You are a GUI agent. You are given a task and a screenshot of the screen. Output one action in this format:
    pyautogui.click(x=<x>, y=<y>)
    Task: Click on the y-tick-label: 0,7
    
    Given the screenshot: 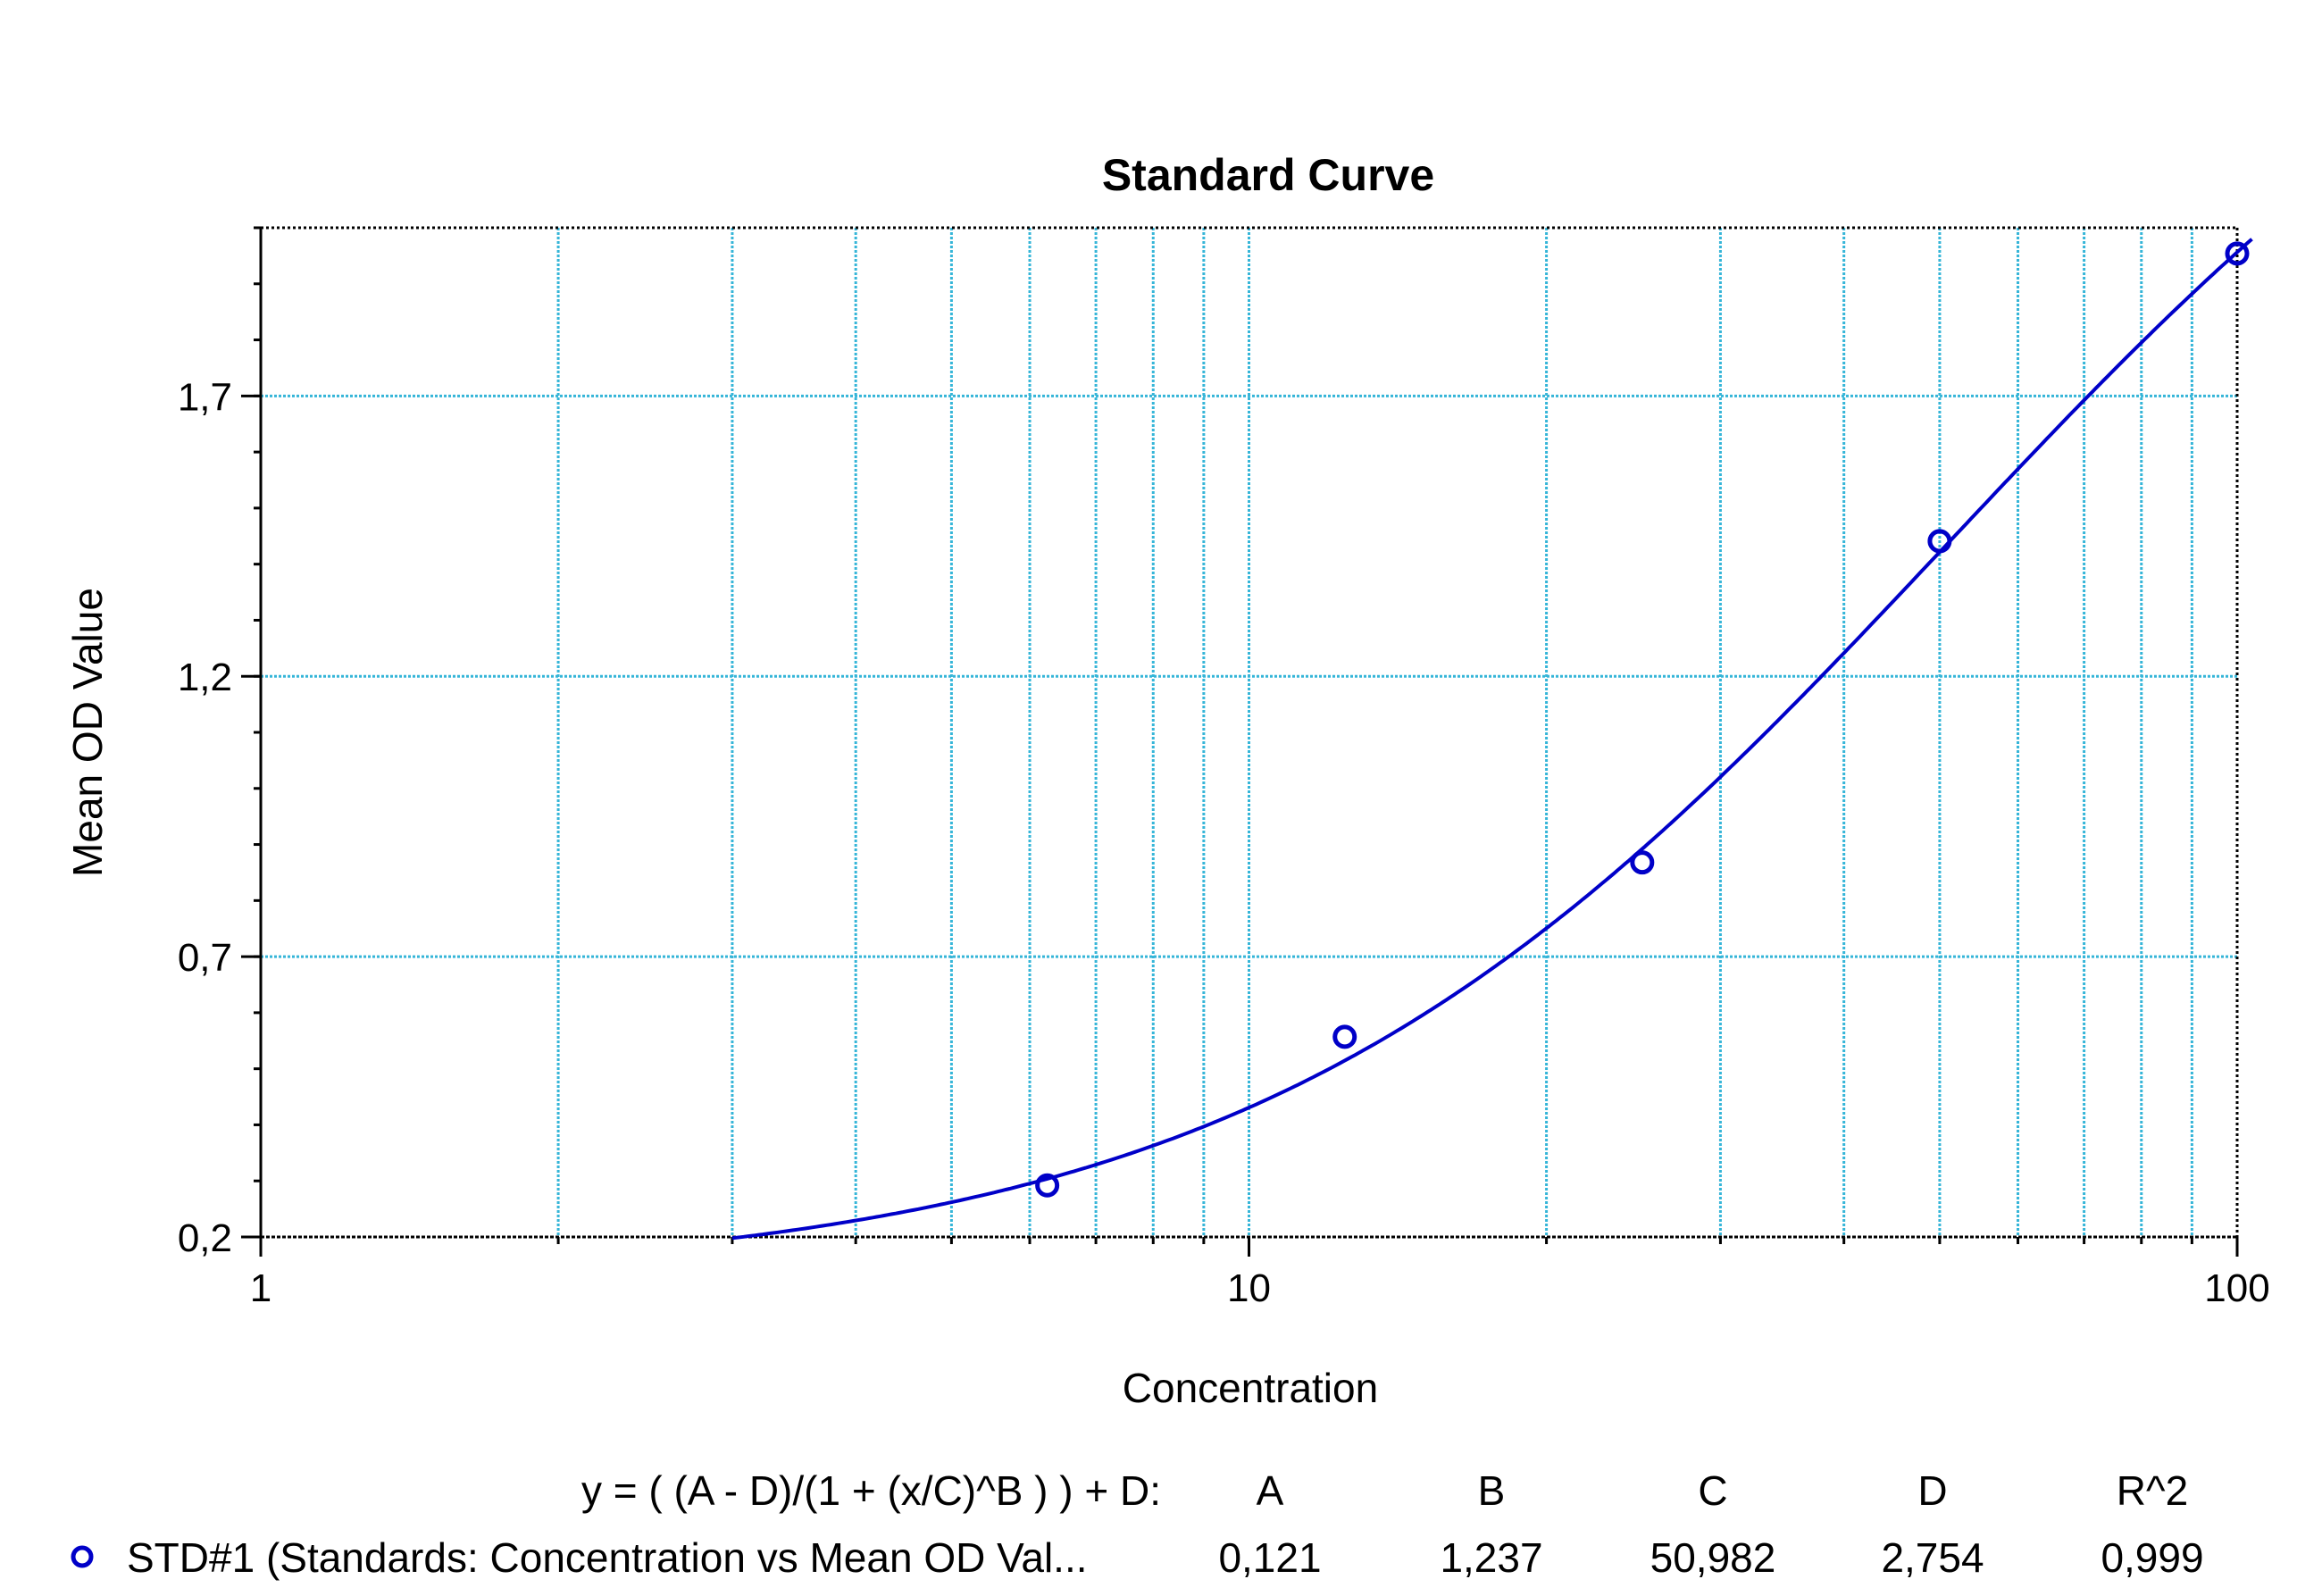 What is the action you would take?
    pyautogui.click(x=205, y=958)
    